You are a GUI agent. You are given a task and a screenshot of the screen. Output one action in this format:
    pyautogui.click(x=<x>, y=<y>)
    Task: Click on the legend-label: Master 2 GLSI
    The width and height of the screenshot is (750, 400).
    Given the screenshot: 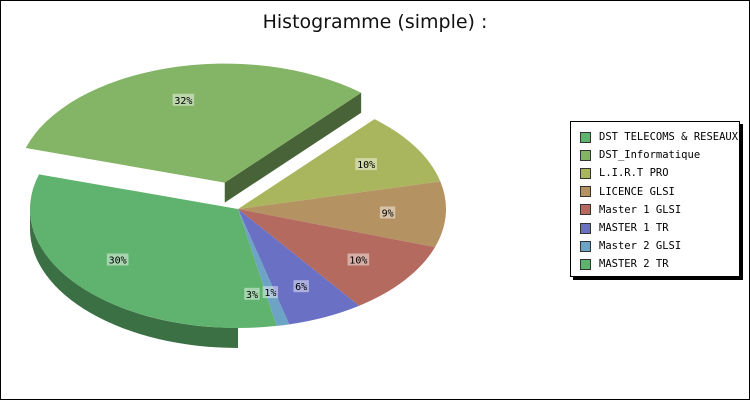 What is the action you would take?
    pyautogui.click(x=640, y=246)
    